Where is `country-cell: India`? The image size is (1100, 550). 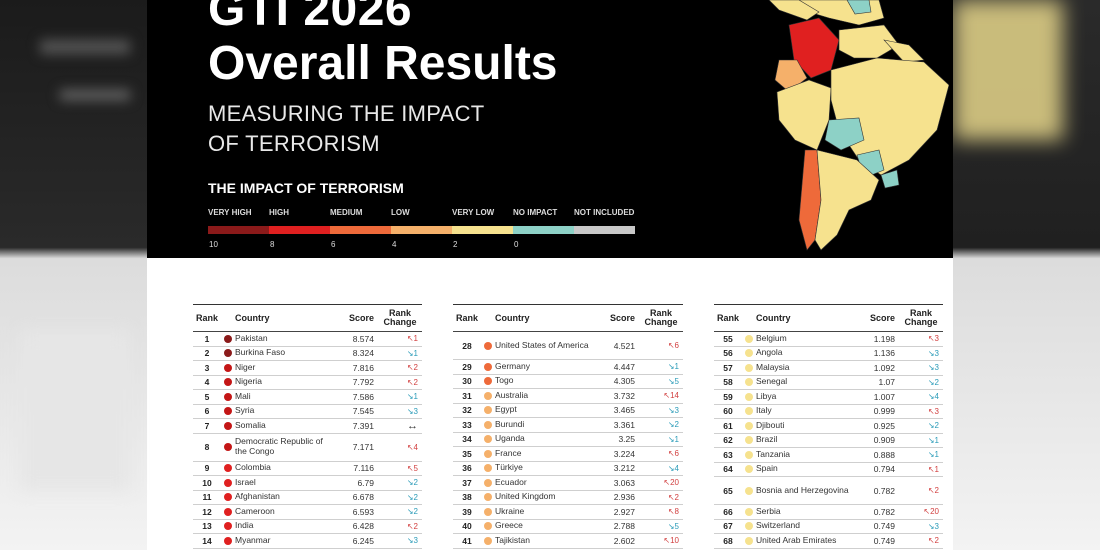 country-cell: India is located at coordinates (244, 525).